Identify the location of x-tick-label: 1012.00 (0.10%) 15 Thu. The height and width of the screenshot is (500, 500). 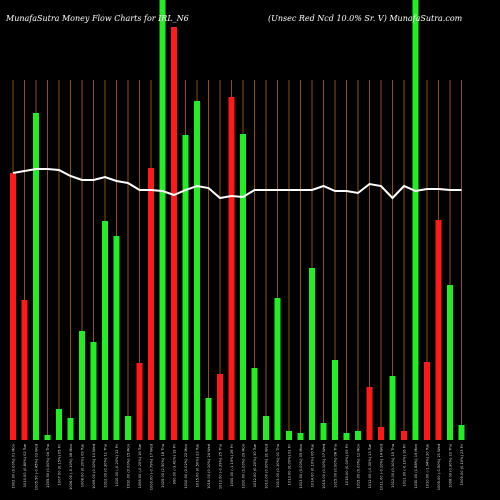
(393, 466).